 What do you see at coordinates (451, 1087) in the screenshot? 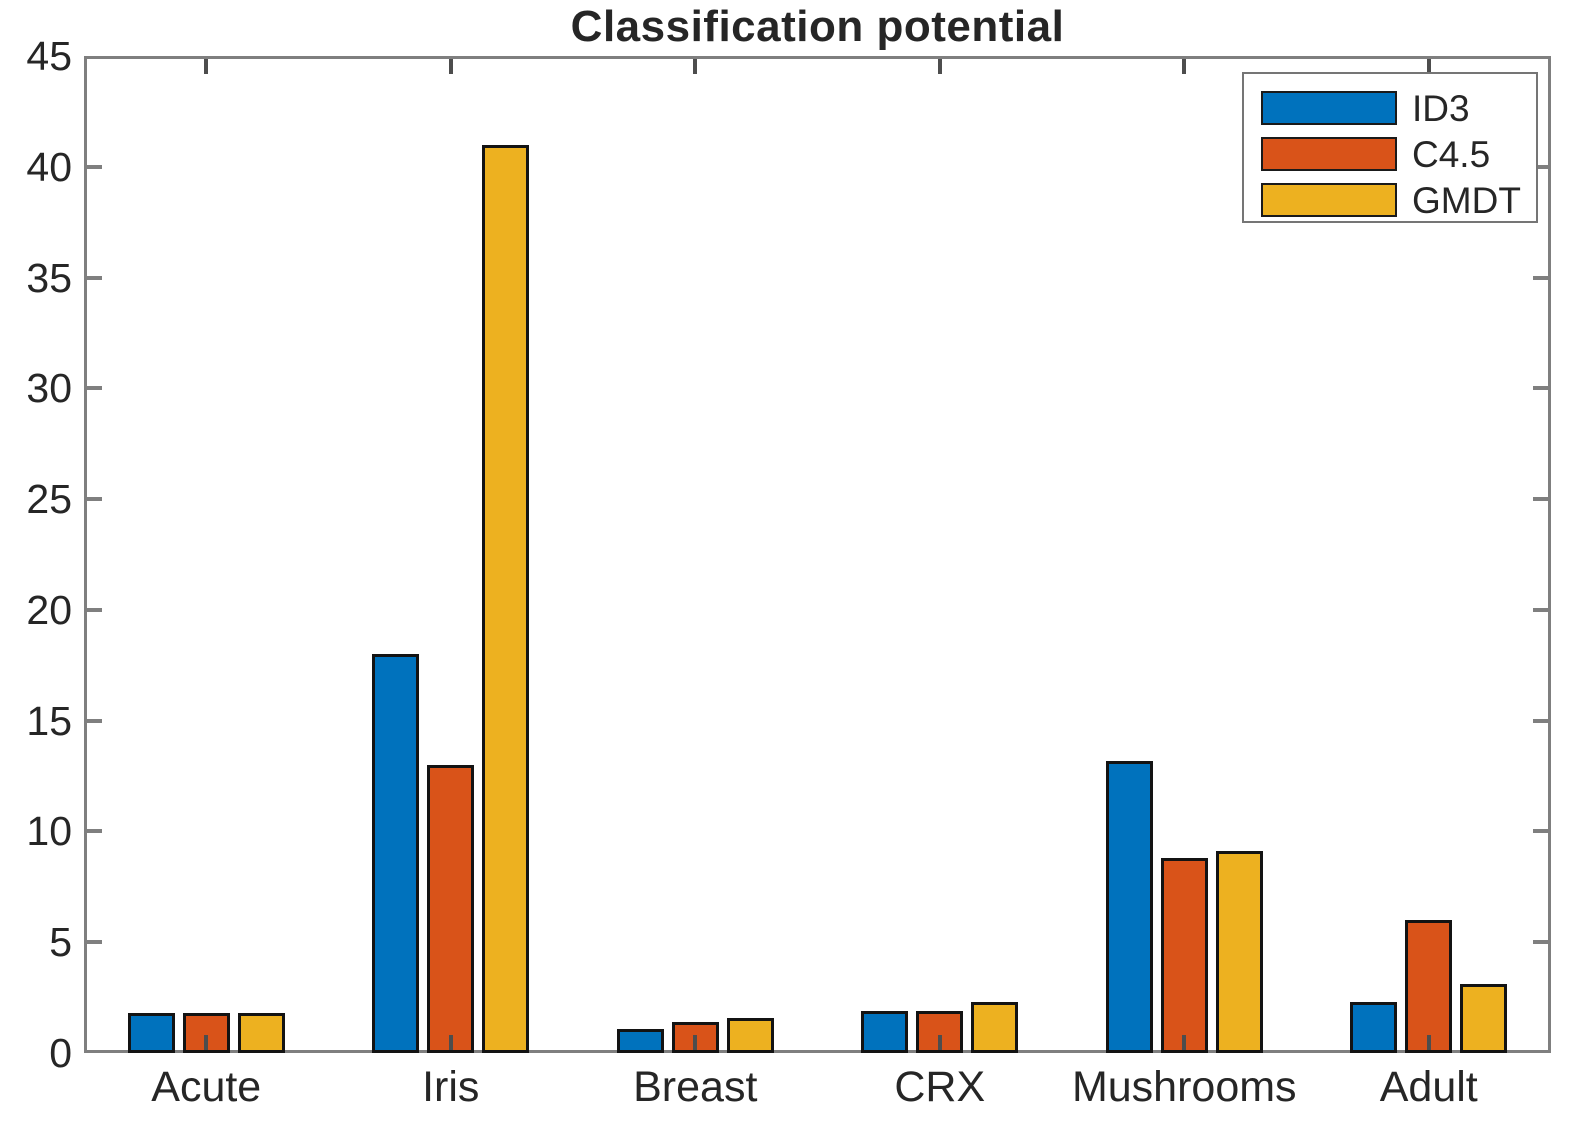
I see `x-tick-label-iris: Iris` at bounding box center [451, 1087].